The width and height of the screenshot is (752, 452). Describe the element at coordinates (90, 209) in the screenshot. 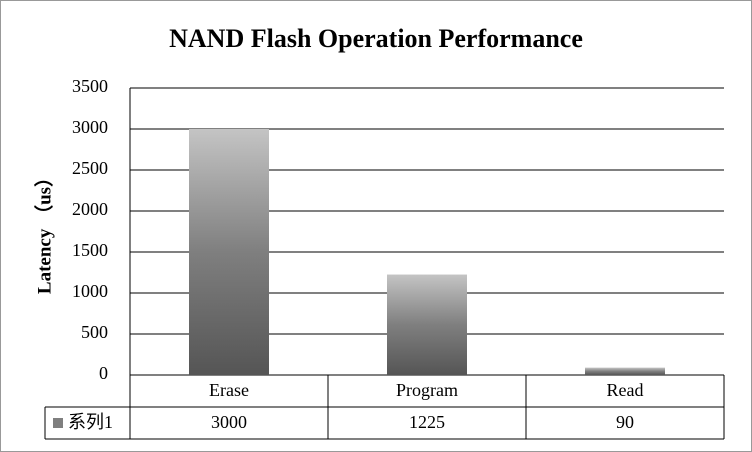

I see `y-tick-label: 2000` at that location.